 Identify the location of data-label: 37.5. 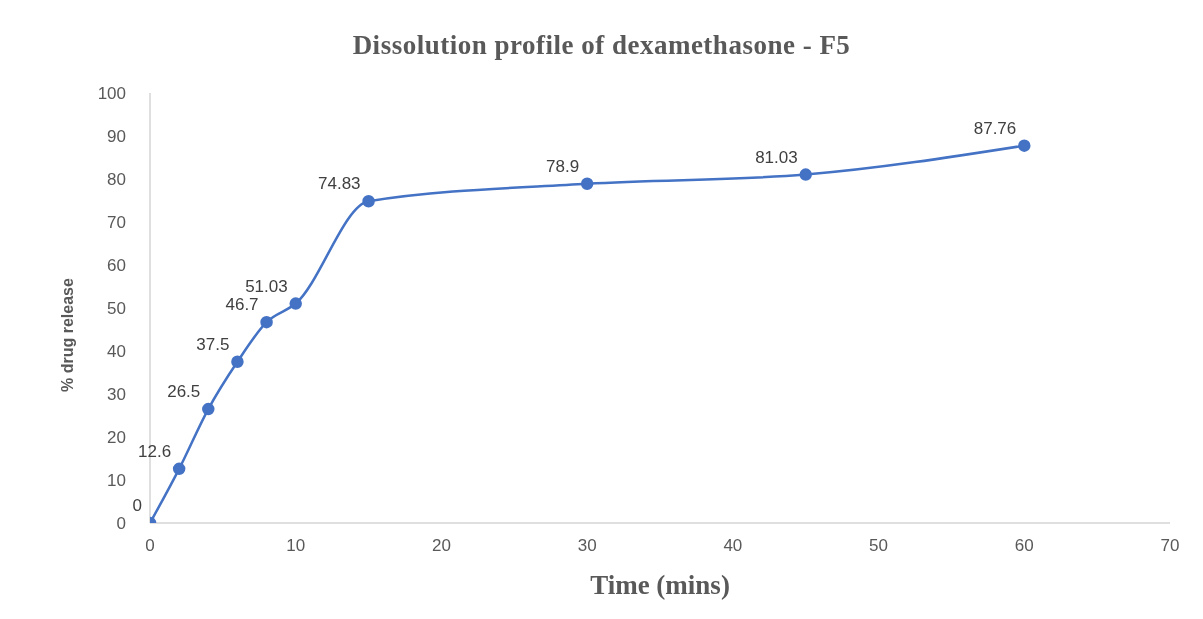
(213, 344).